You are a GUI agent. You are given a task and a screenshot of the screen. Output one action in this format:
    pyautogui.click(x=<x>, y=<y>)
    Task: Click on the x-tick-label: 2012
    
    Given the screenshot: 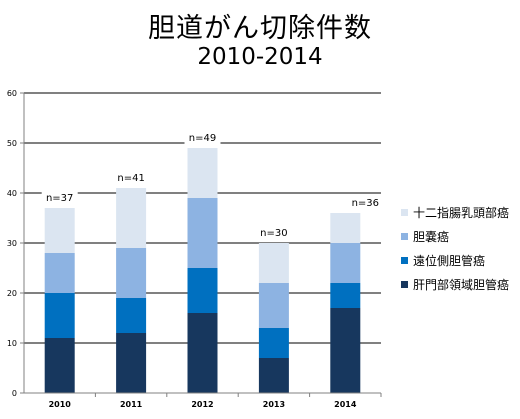 What is the action you would take?
    pyautogui.click(x=202, y=404)
    